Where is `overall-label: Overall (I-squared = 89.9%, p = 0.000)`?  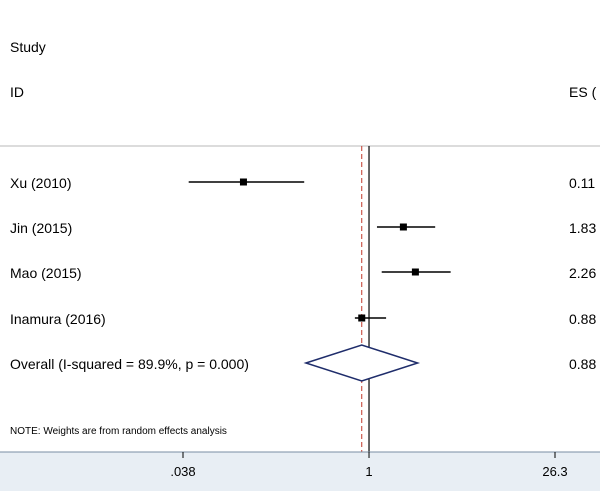
overall-label: Overall (I-squared = 89.9%, p = 0.000) is located at coordinates (129, 364).